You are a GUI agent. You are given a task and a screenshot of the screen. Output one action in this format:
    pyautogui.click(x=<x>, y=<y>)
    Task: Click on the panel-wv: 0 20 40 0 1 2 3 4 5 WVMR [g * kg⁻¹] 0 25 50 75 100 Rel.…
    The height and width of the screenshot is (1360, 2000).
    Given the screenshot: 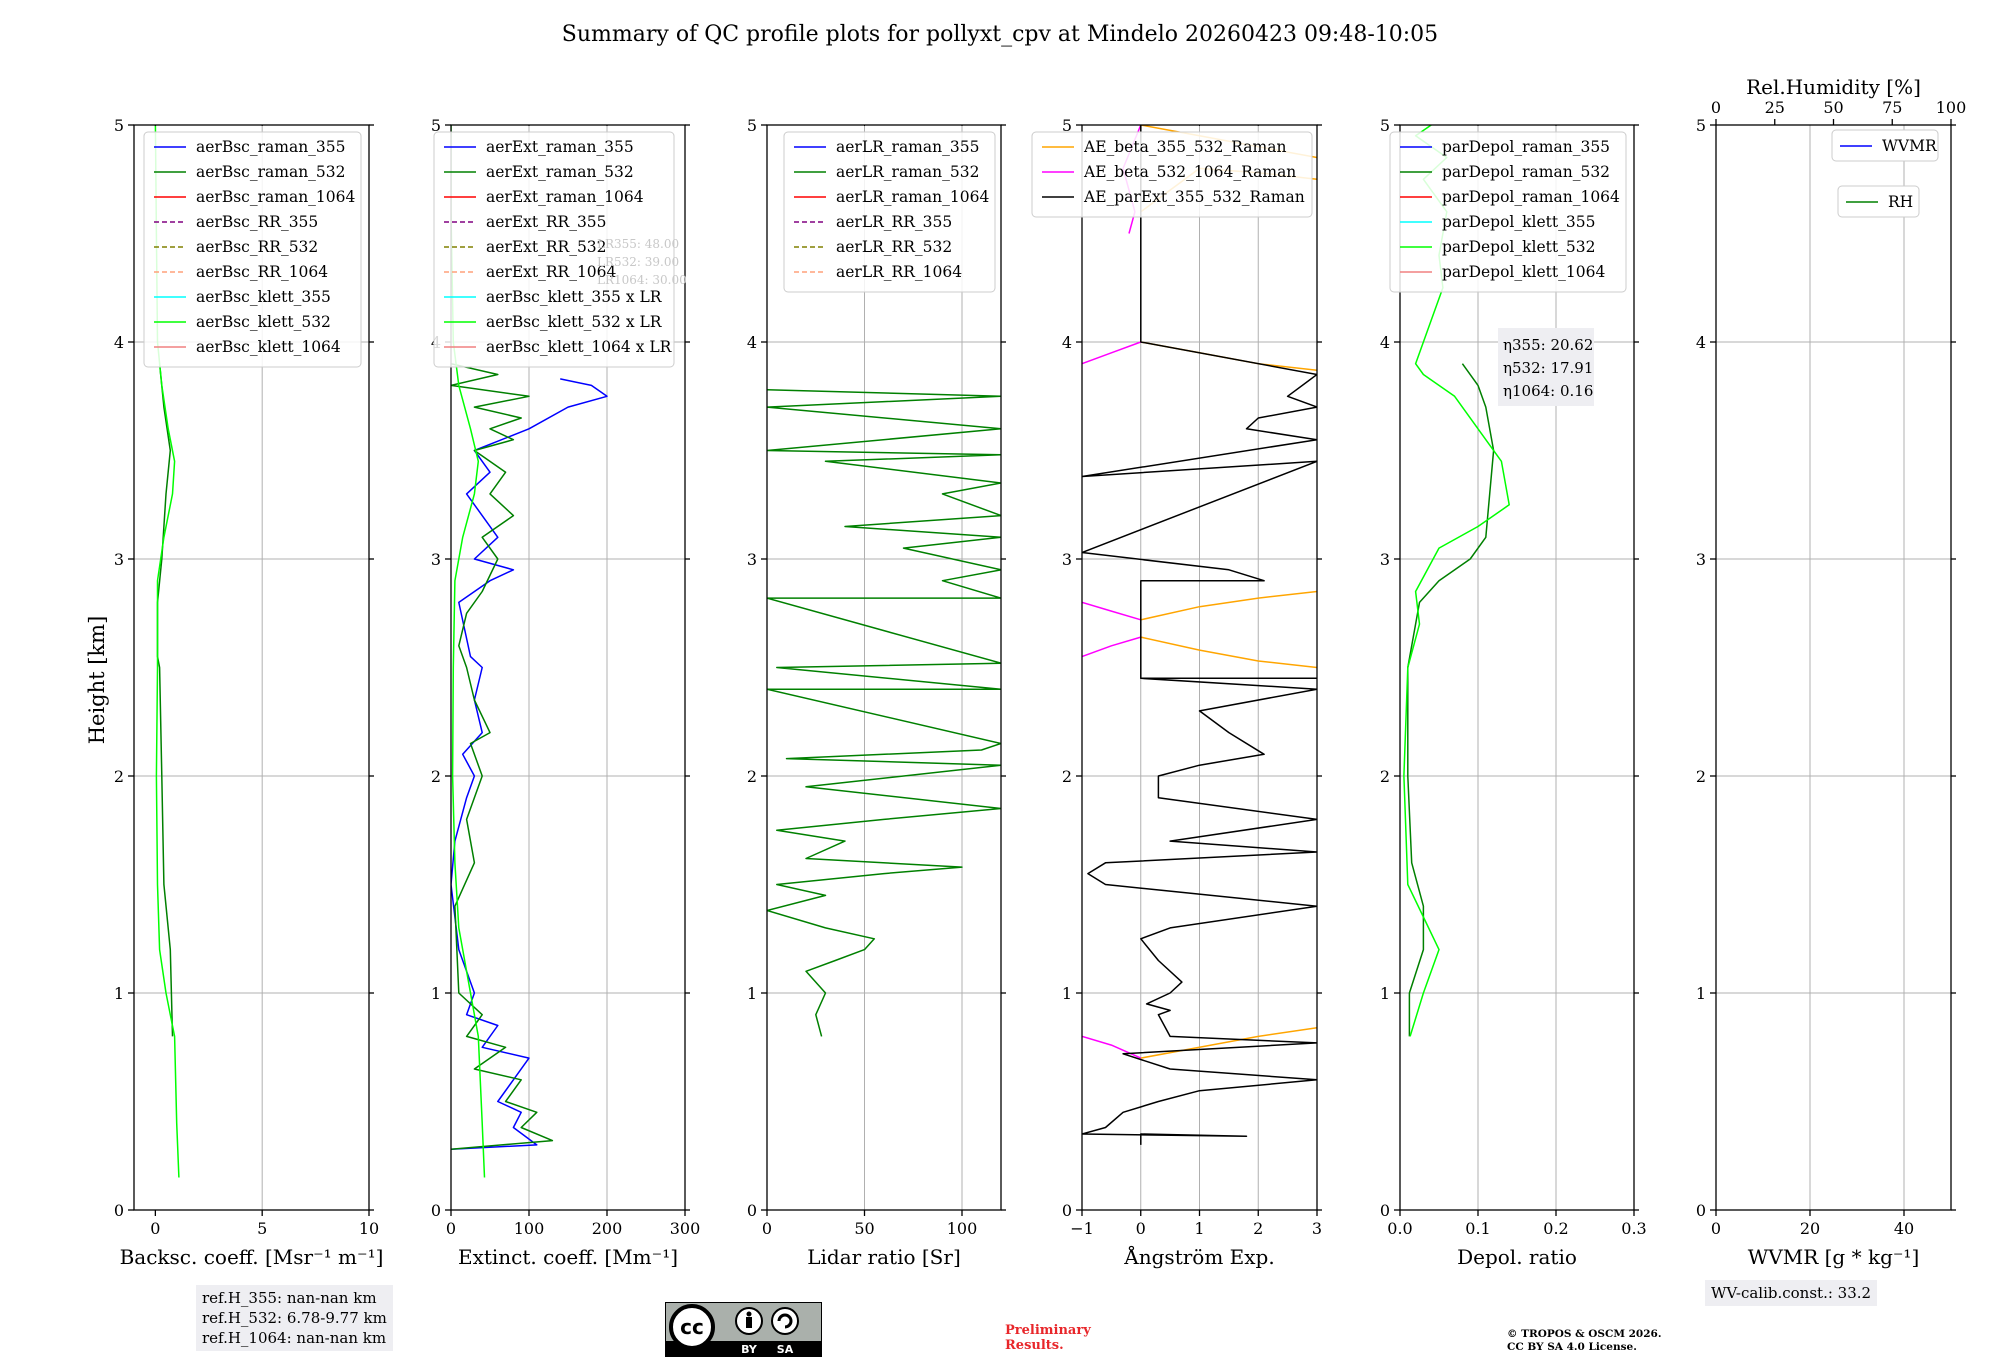 What is the action you would take?
    pyautogui.click(x=1831, y=672)
    